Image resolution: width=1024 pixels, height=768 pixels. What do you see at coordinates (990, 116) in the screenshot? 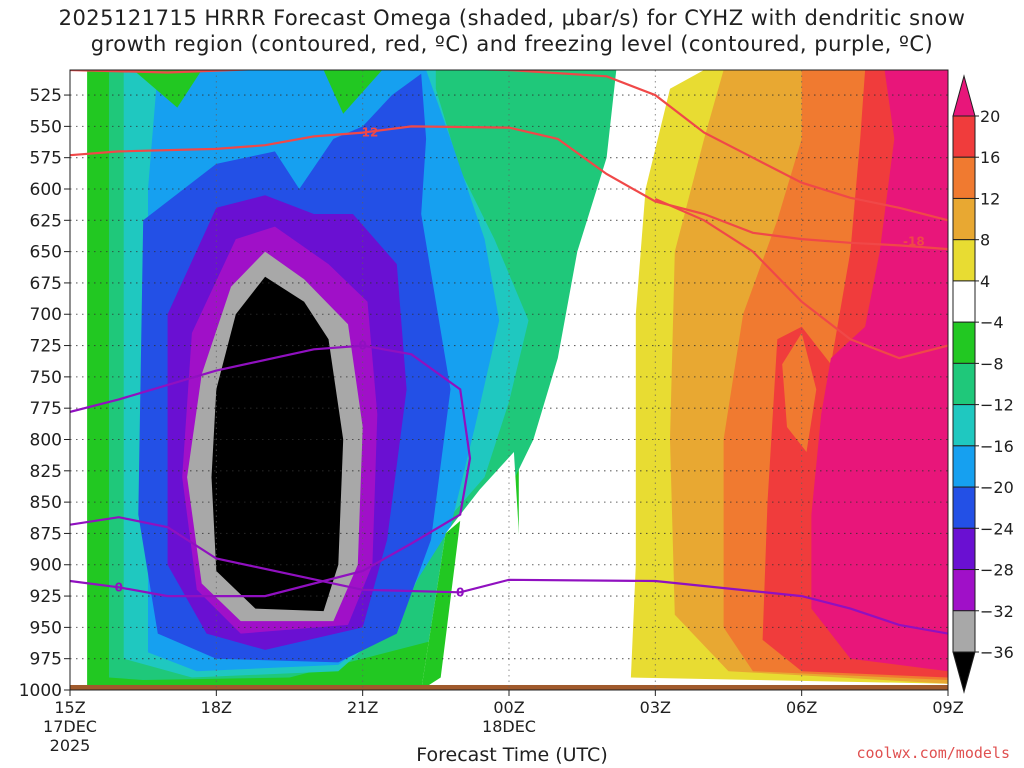
I see `colorbar-label: 20` at bounding box center [990, 116].